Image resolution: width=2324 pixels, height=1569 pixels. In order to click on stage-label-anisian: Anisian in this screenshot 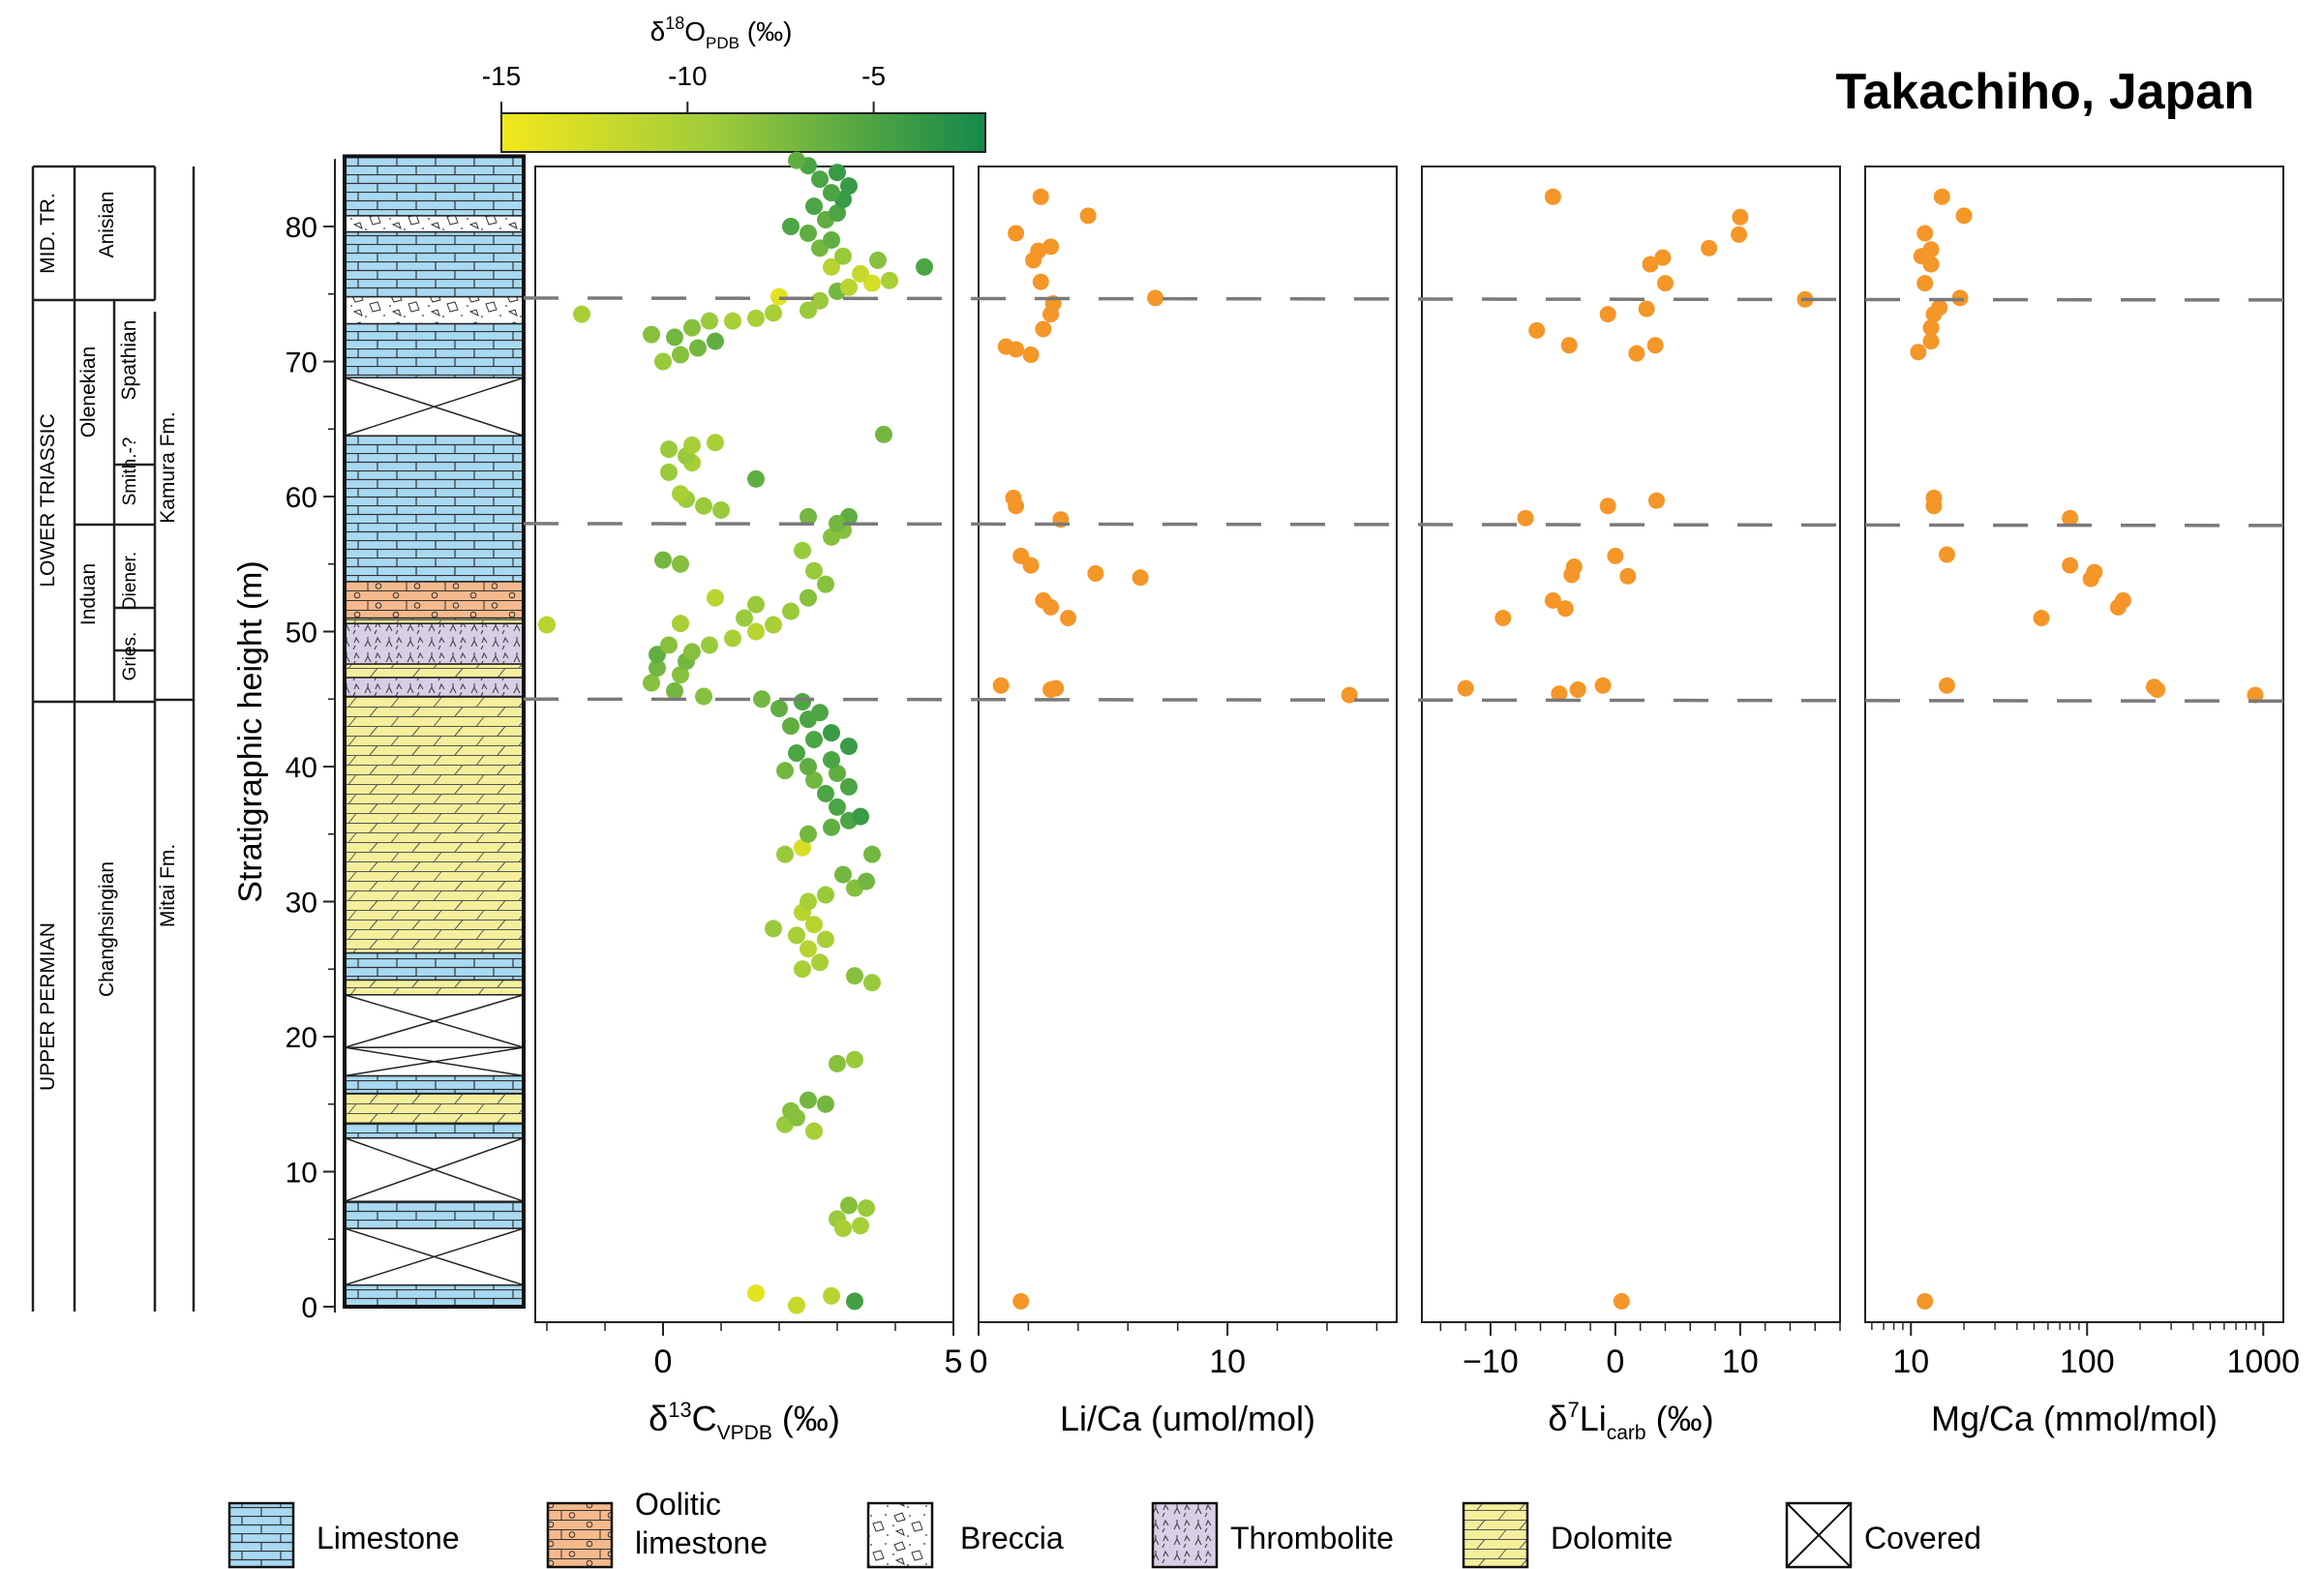, I will do `click(107, 225)`.